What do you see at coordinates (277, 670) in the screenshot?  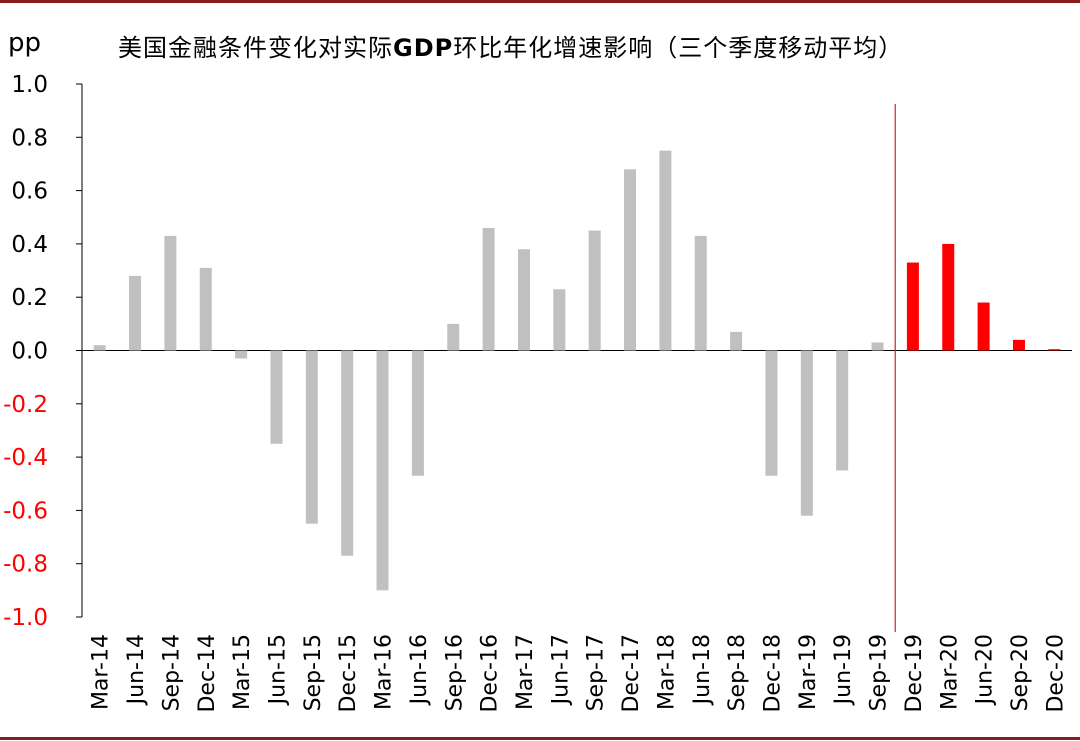 I see `x-tick-label: Jun-15` at bounding box center [277, 670].